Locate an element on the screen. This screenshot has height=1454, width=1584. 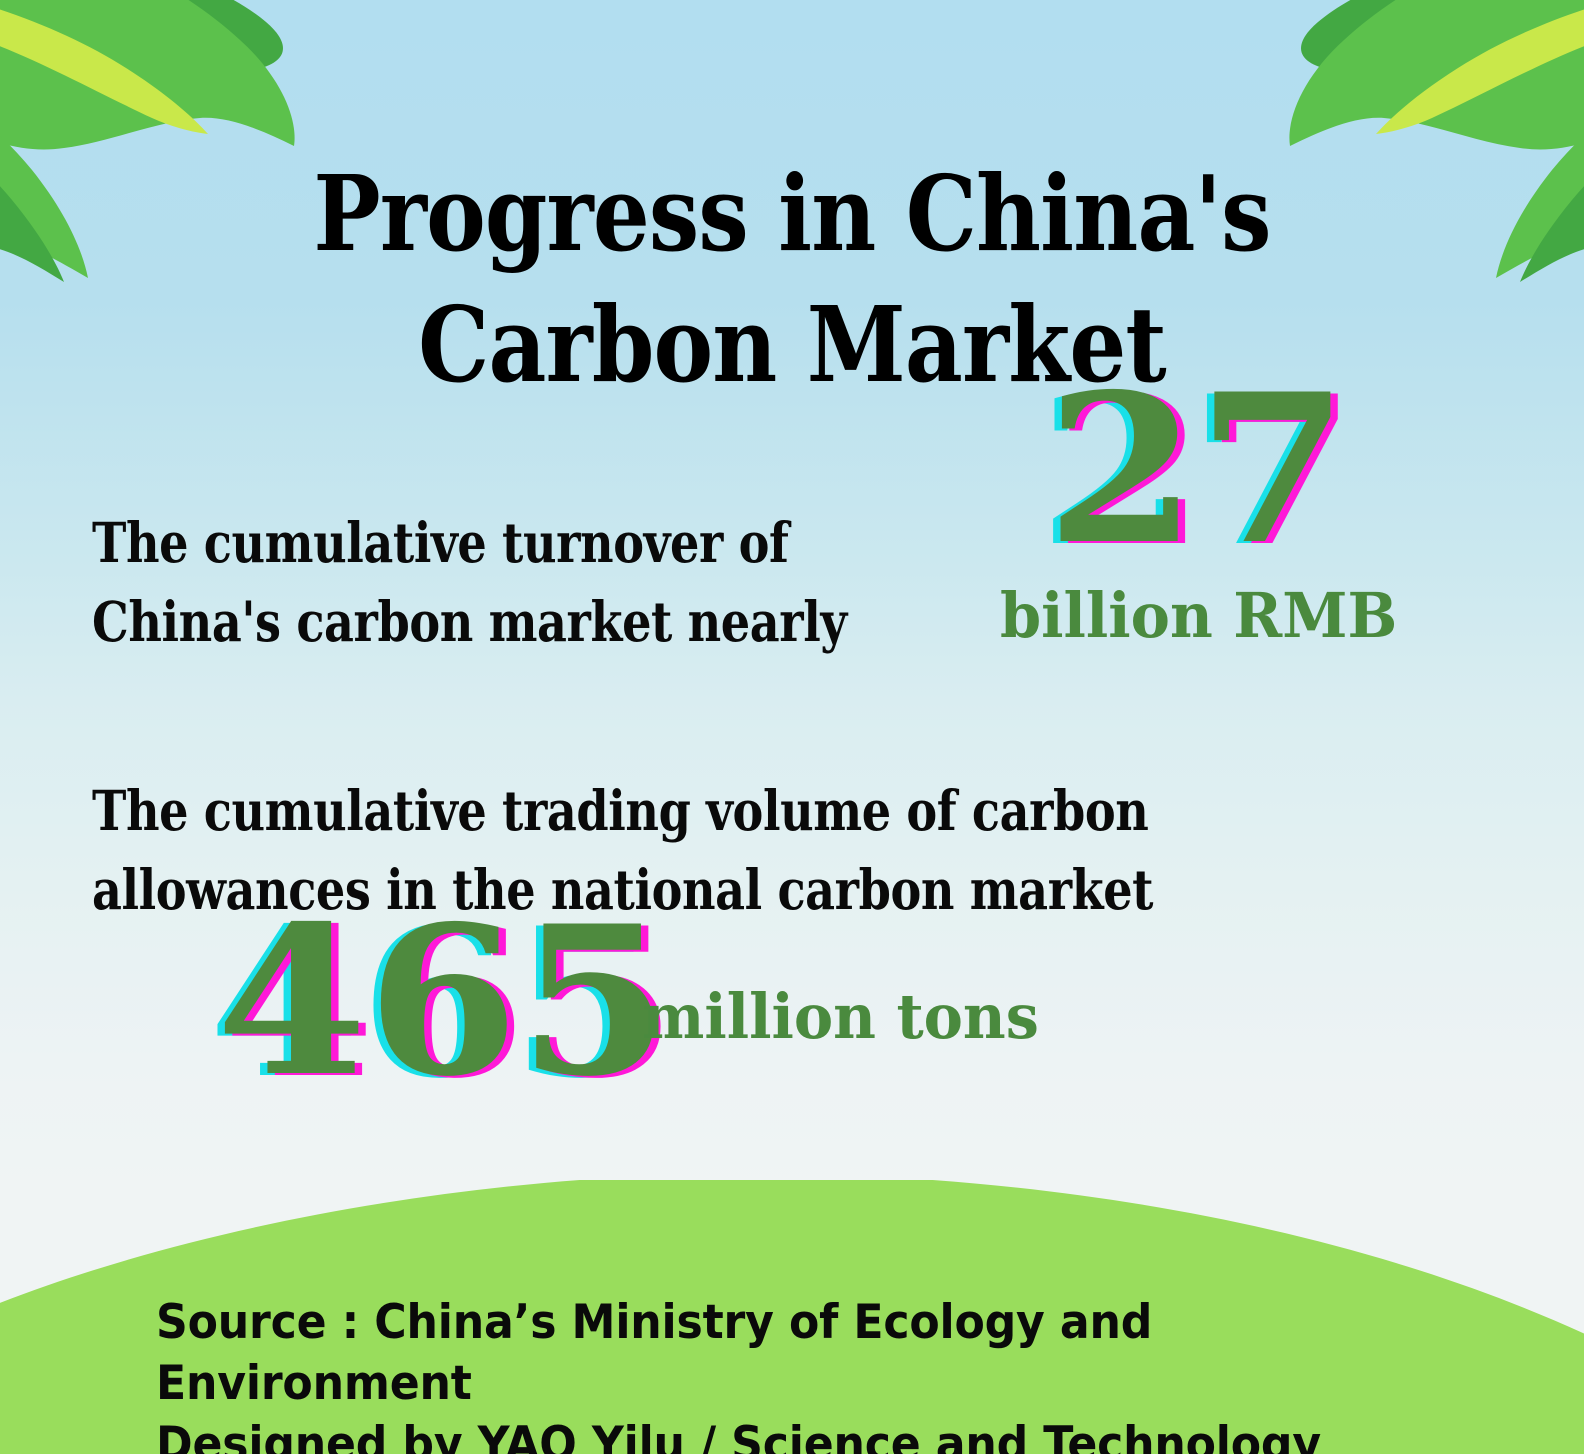
stat-value-volume: 465 is located at coordinates (443, 1002).